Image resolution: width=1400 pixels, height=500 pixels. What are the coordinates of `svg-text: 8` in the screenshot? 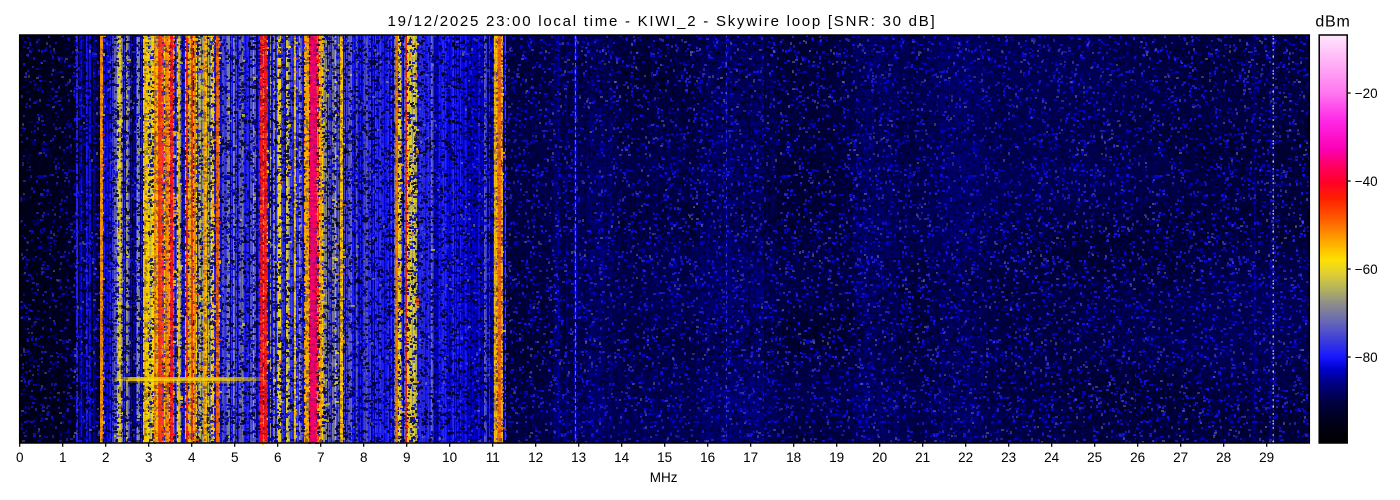 It's located at (364, 457).